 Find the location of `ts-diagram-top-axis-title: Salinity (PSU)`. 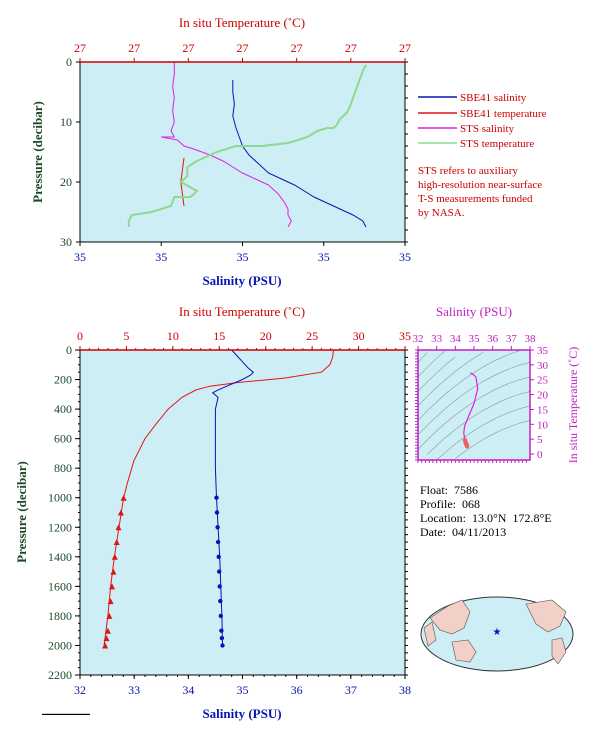

ts-diagram-top-axis-title: Salinity (PSU) is located at coordinates (474, 311).